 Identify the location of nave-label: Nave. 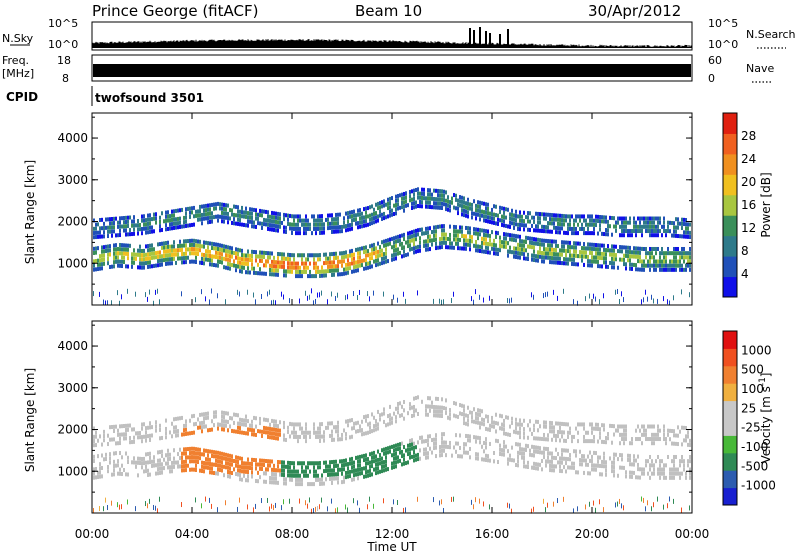
(760, 68).